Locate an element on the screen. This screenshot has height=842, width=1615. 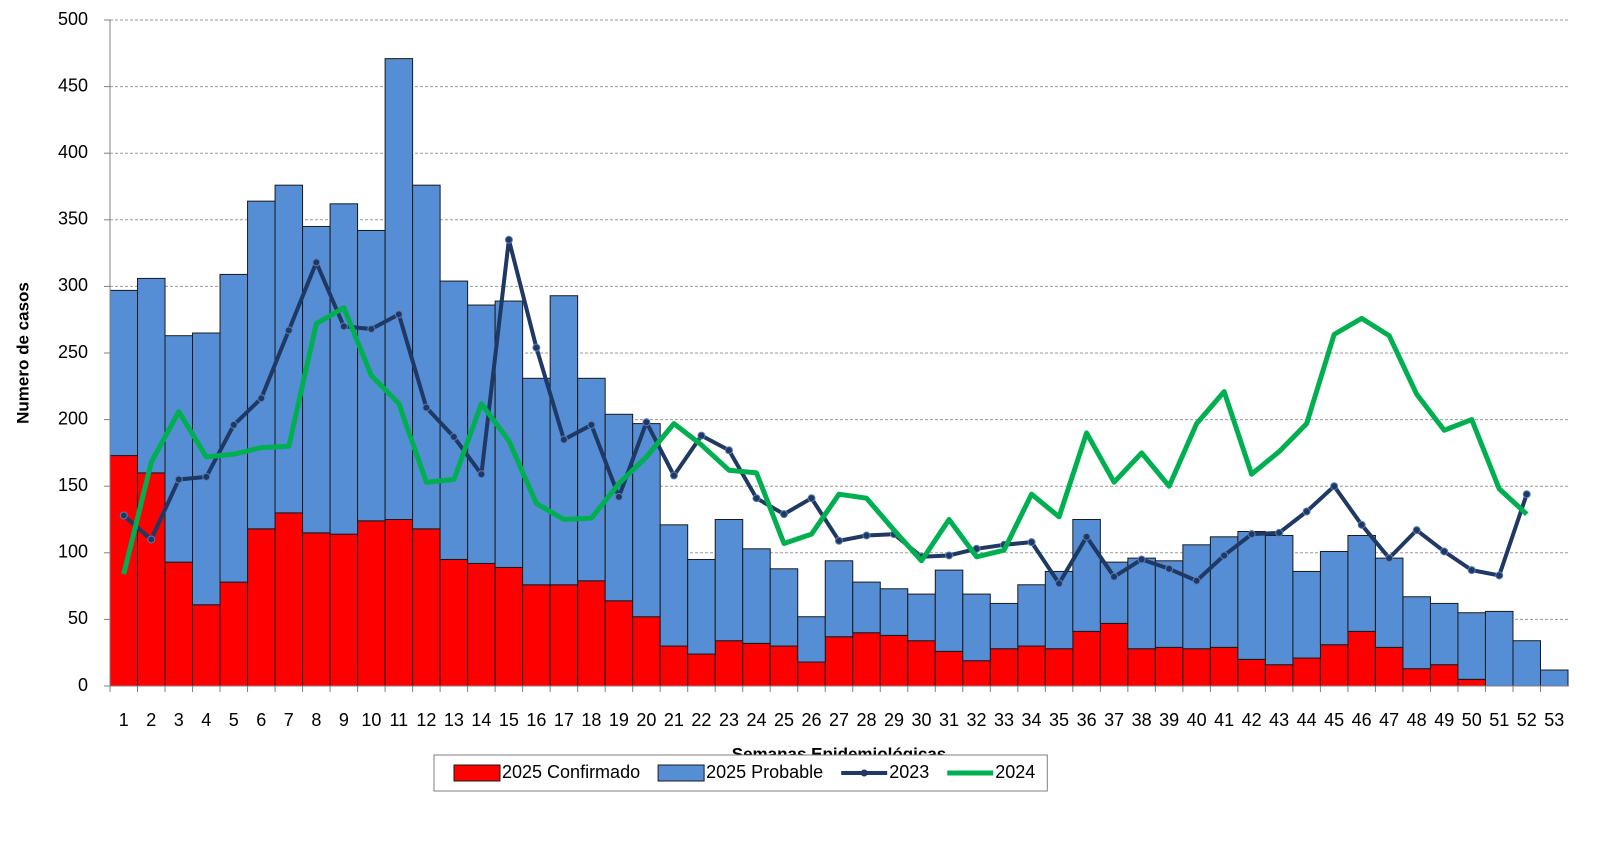
x-tick-label: 41 is located at coordinates (1224, 720).